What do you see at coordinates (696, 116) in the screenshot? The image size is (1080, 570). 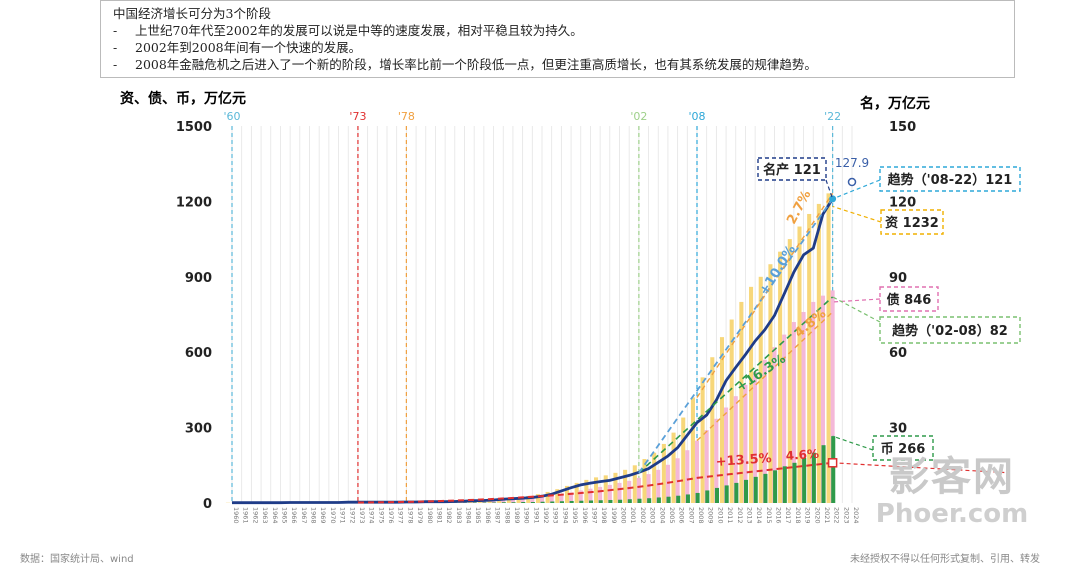 I see `marker-label: '08` at bounding box center [696, 116].